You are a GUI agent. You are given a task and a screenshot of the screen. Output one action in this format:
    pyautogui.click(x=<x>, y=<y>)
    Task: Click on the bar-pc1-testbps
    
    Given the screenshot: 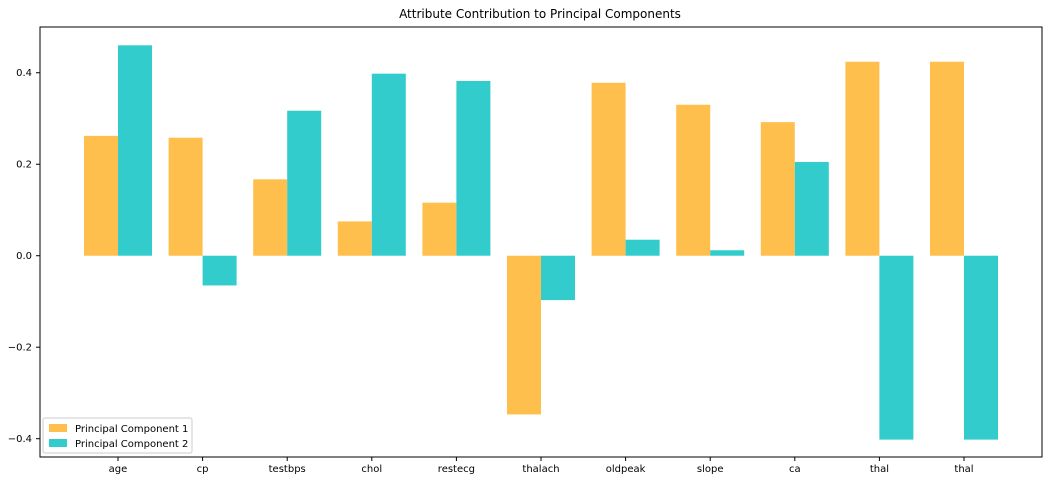 What is the action you would take?
    pyautogui.click(x=270, y=217)
    